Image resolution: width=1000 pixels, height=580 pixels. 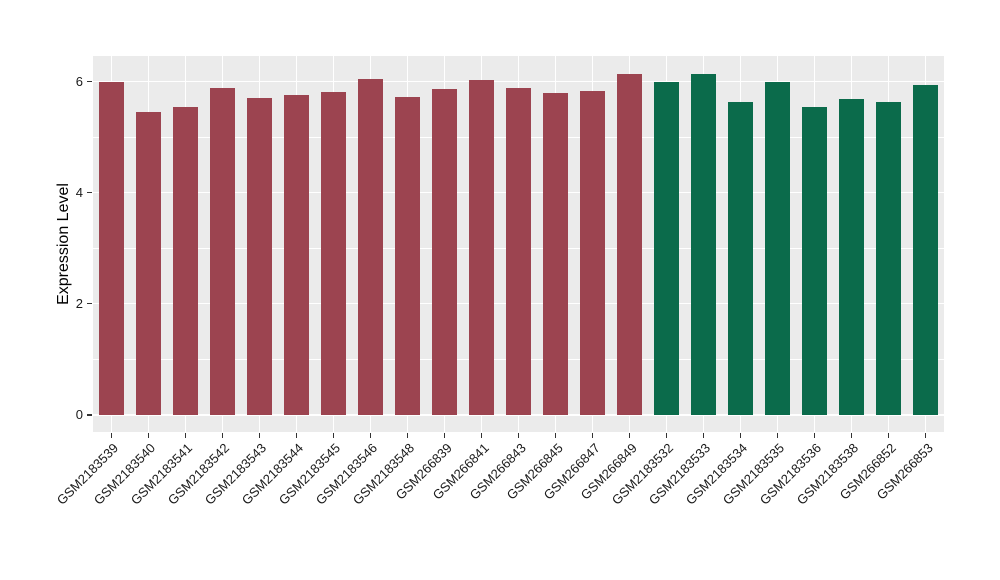 What do you see at coordinates (79, 192) in the screenshot?
I see `y-tick-label: 4` at bounding box center [79, 192].